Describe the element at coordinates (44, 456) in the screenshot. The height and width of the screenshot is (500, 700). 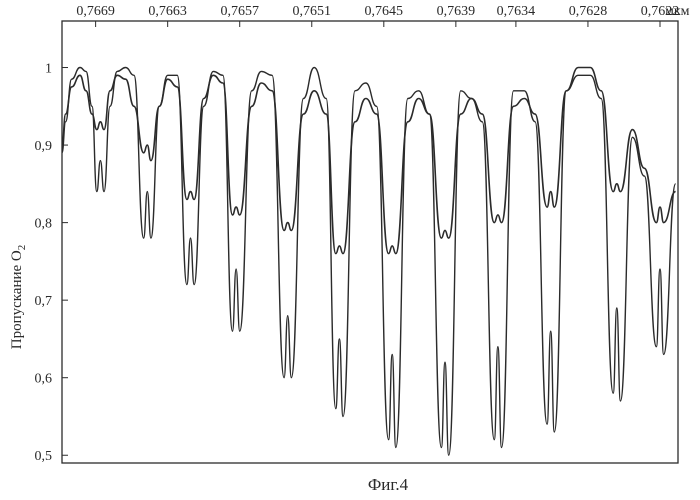
I see `y-tick-label: 0,5` at that location.